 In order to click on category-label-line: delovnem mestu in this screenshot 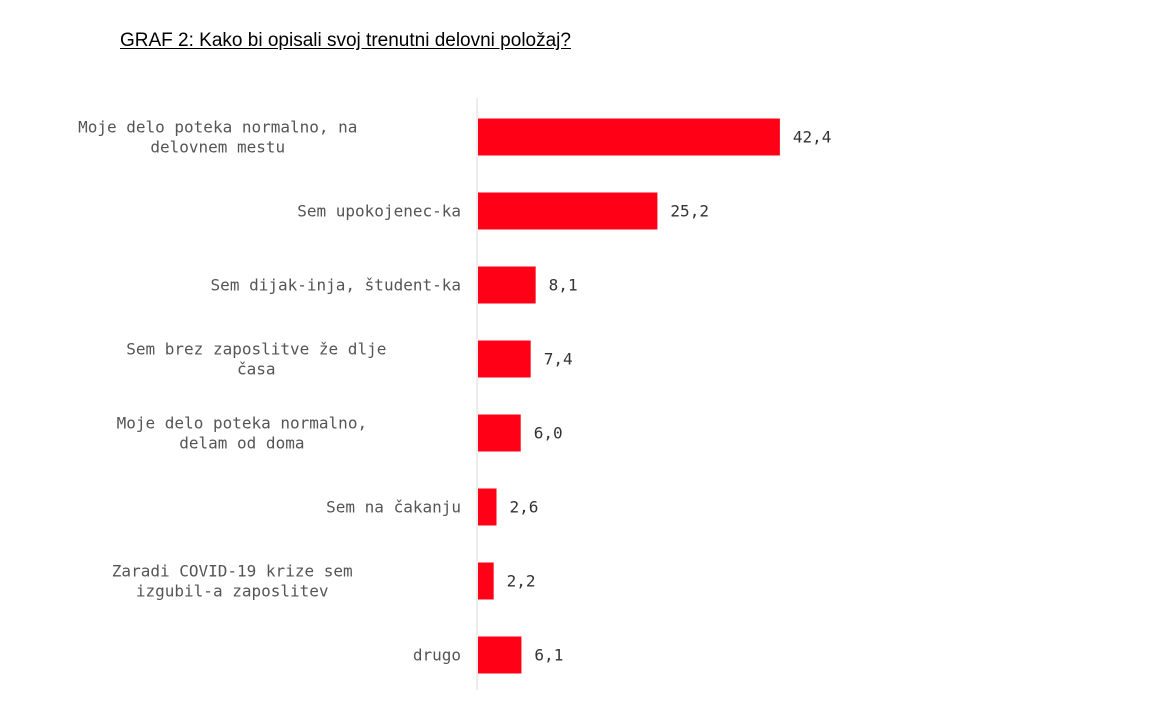, I will do `click(217, 147)`.